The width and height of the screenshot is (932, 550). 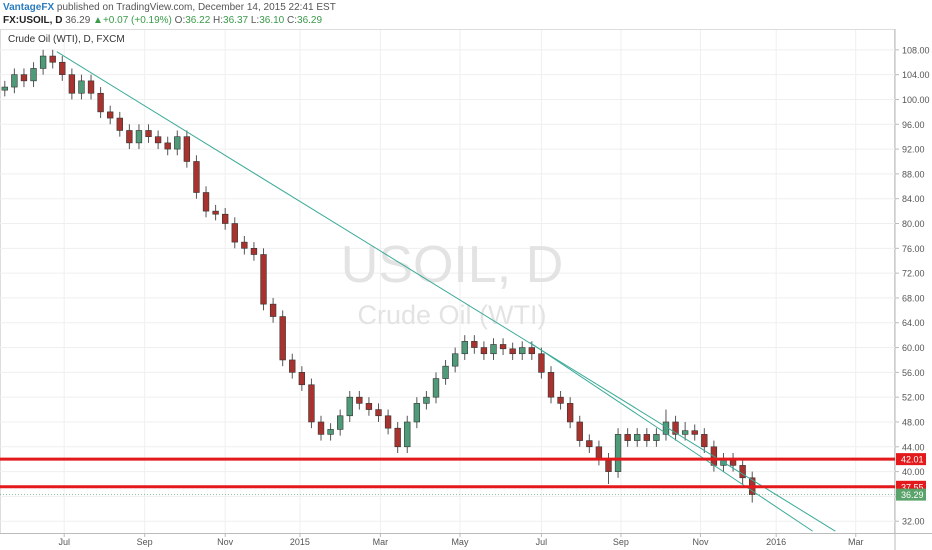 What do you see at coordinates (381, 542) in the screenshot?
I see `x-tick-label: Mar` at bounding box center [381, 542].